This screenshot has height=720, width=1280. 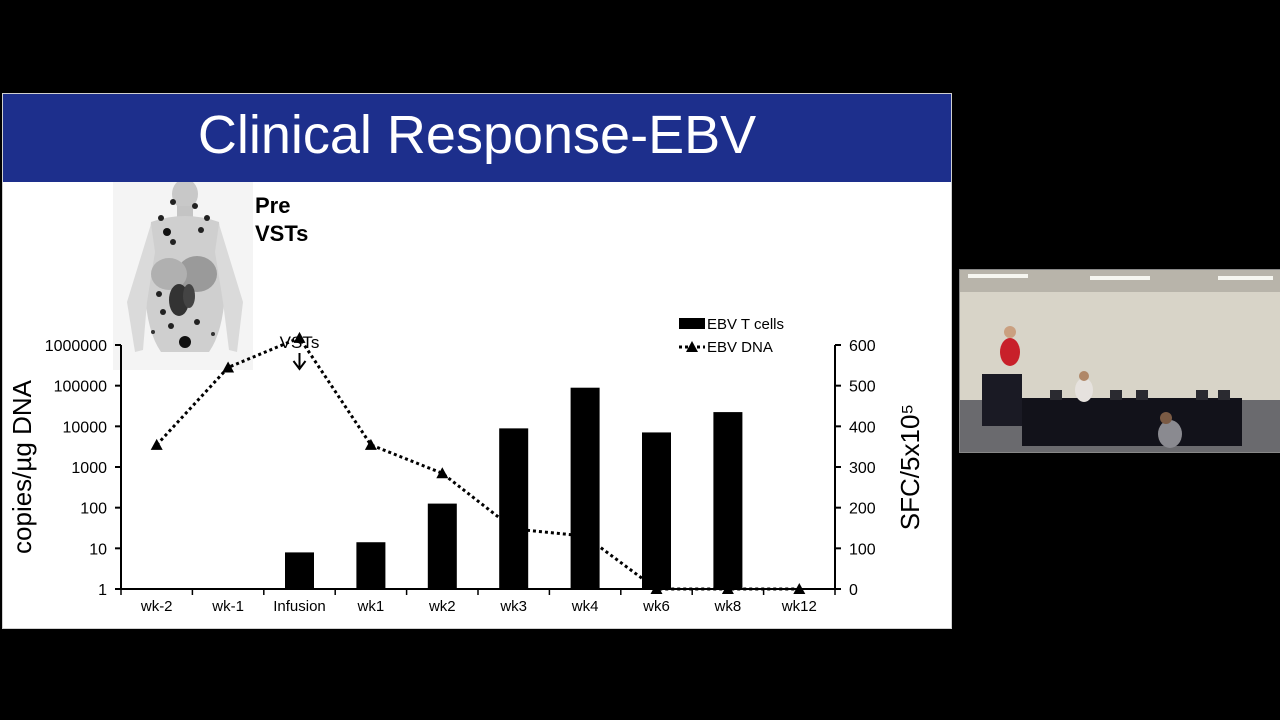 I want to click on presenter-video, so click(x=1119, y=361).